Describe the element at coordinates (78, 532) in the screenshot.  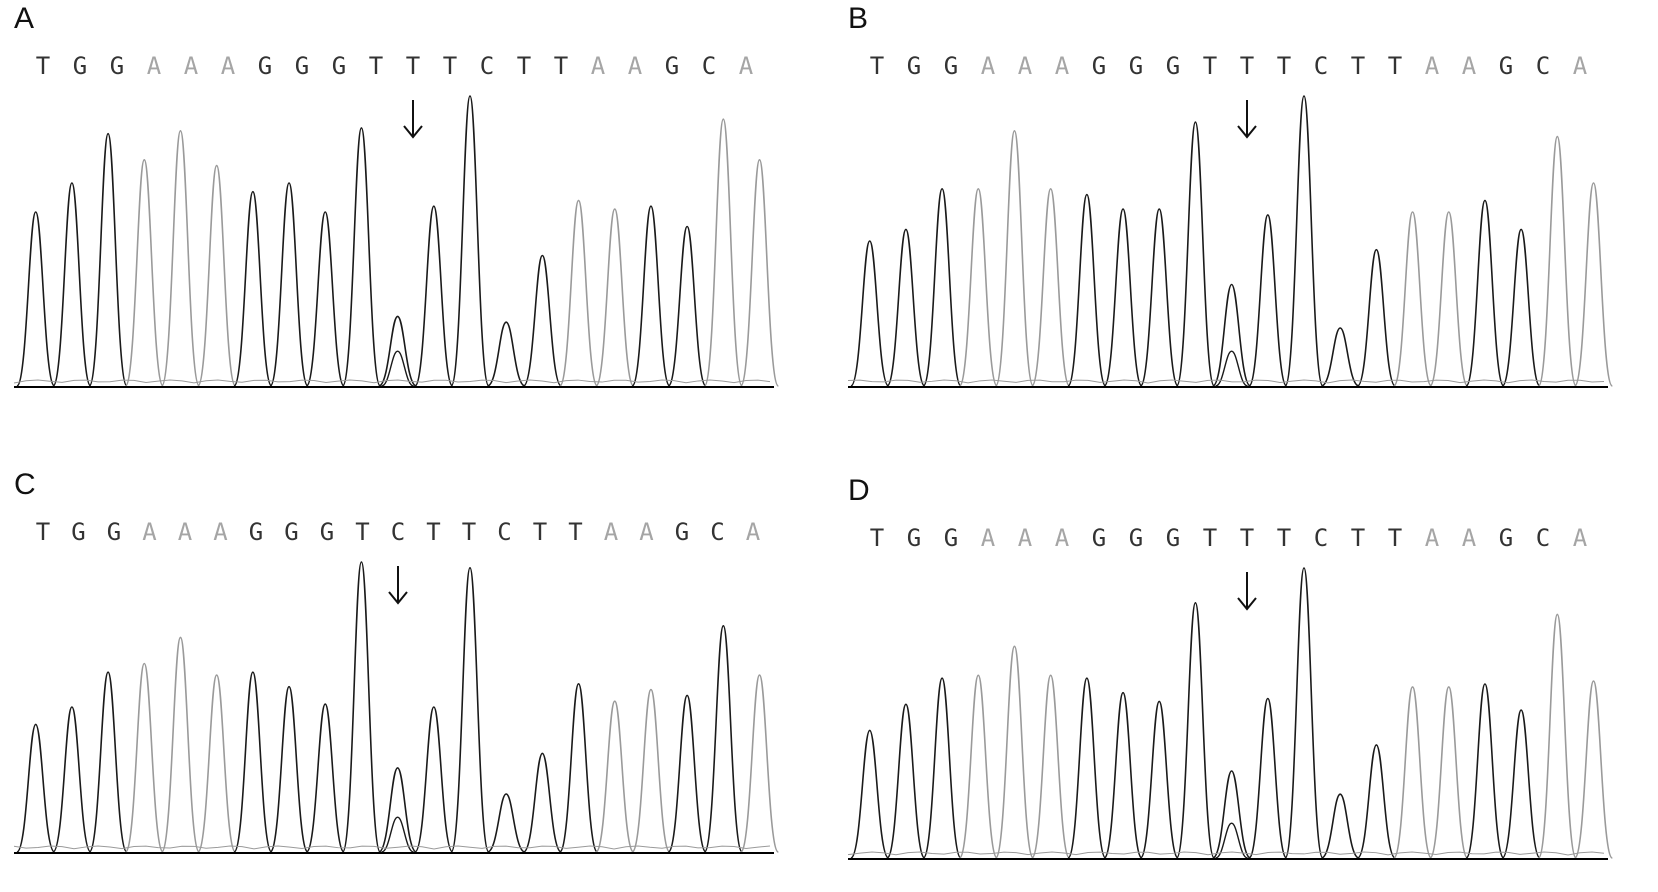
I see `base-c-1: G` at that location.